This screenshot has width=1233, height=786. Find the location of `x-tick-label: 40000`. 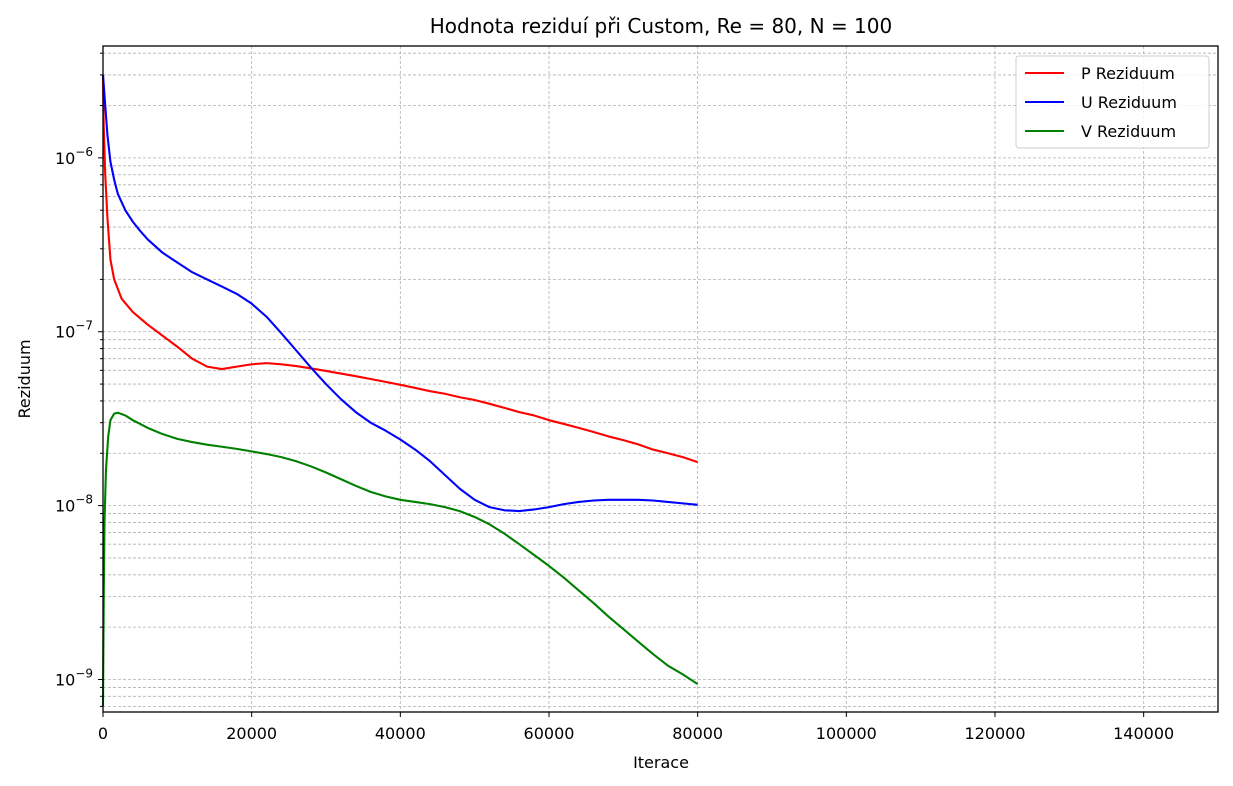

x-tick-label: 40000 is located at coordinates (400, 733).